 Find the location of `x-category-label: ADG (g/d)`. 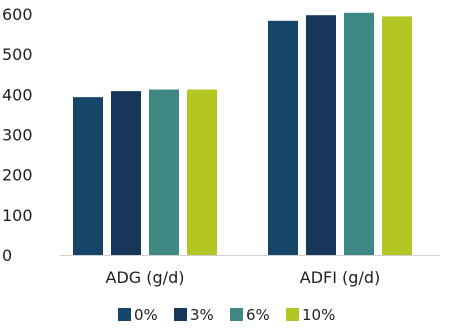

x-category-label: ADG (g/d) is located at coordinates (145, 277).